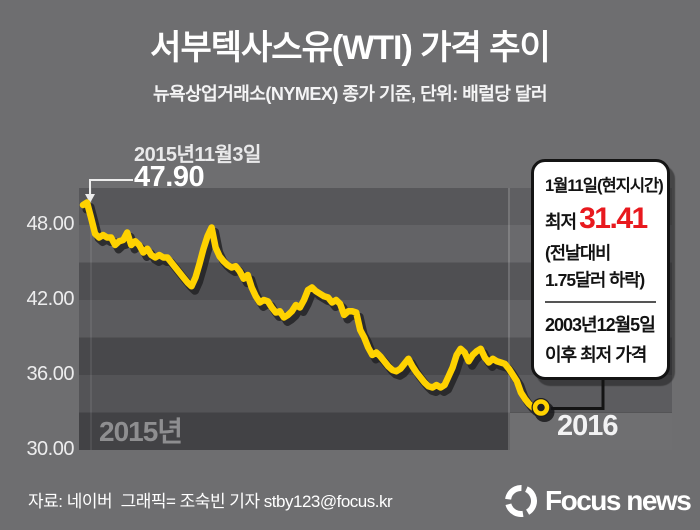 The width and height of the screenshot is (700, 530). I want to click on focusnews-logo-icon, so click(521, 501).